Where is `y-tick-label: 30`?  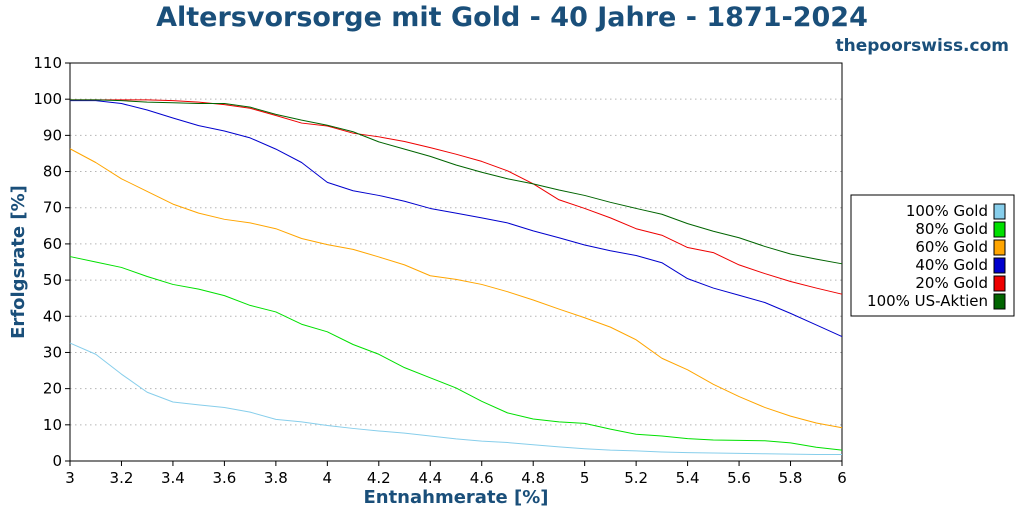
y-tick-label: 30 is located at coordinates (52, 352).